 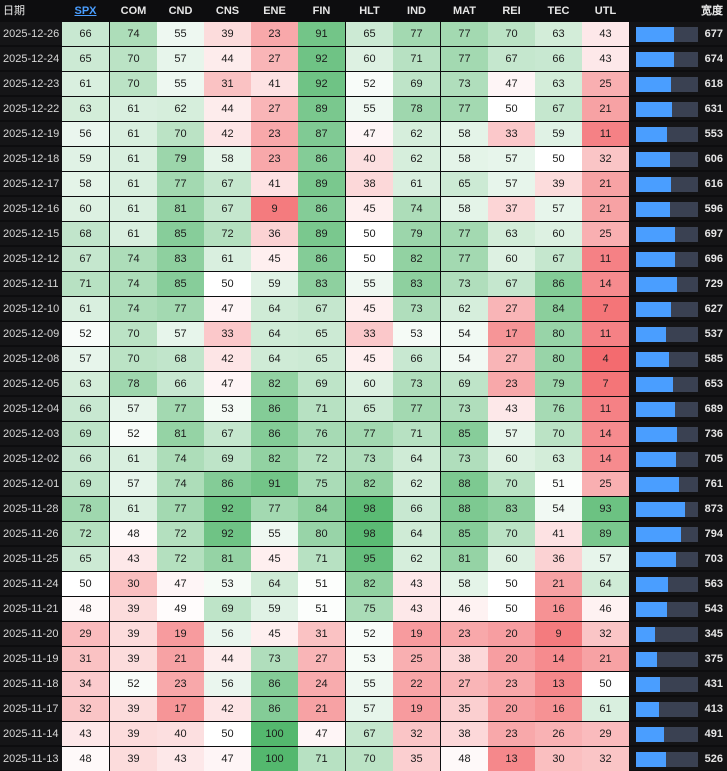 I want to click on heatmap-cell: 74, so click(x=133, y=309).